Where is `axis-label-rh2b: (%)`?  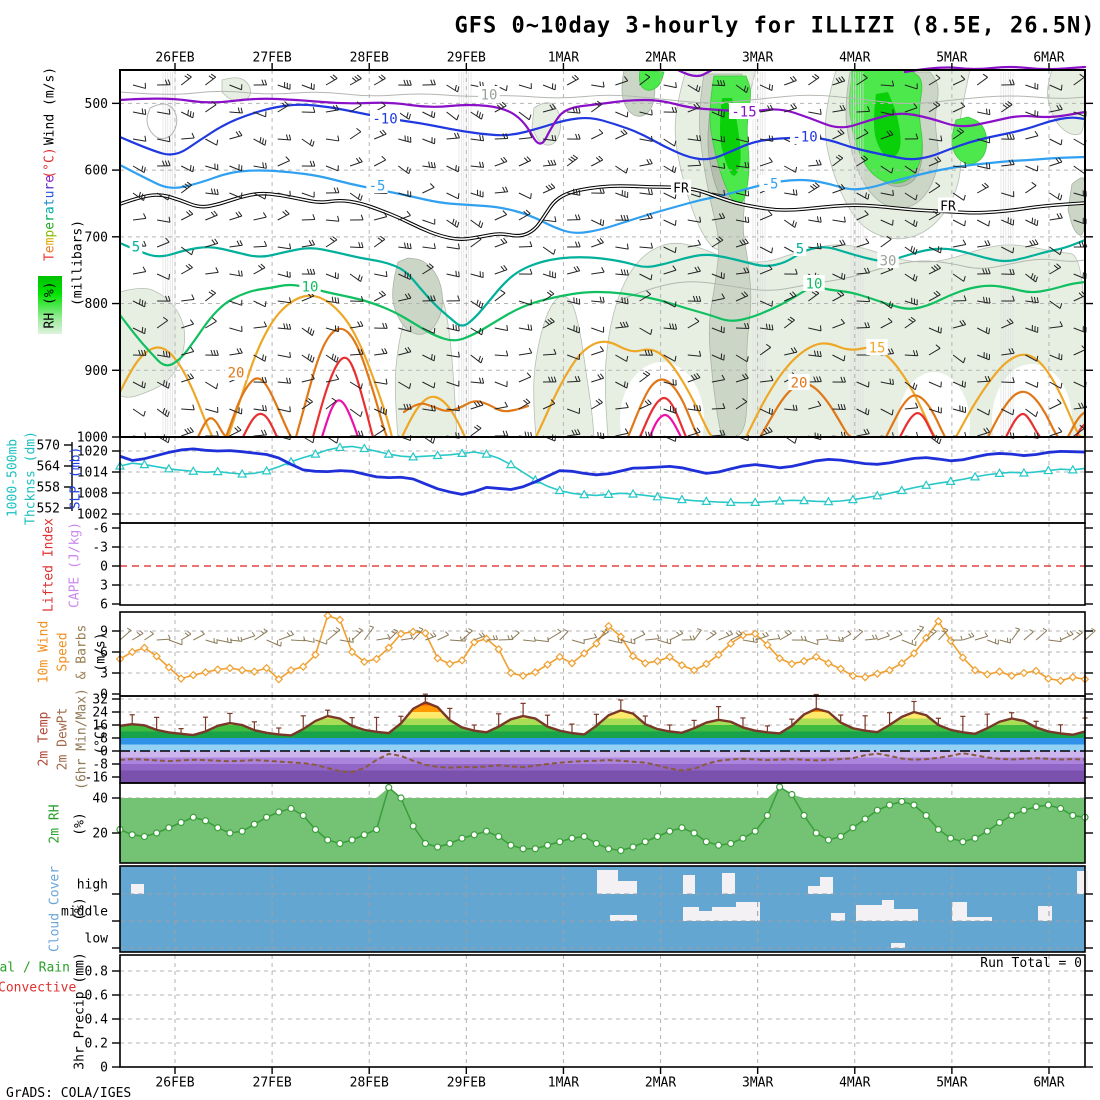 axis-label-rh2b: (%) is located at coordinates (80, 824).